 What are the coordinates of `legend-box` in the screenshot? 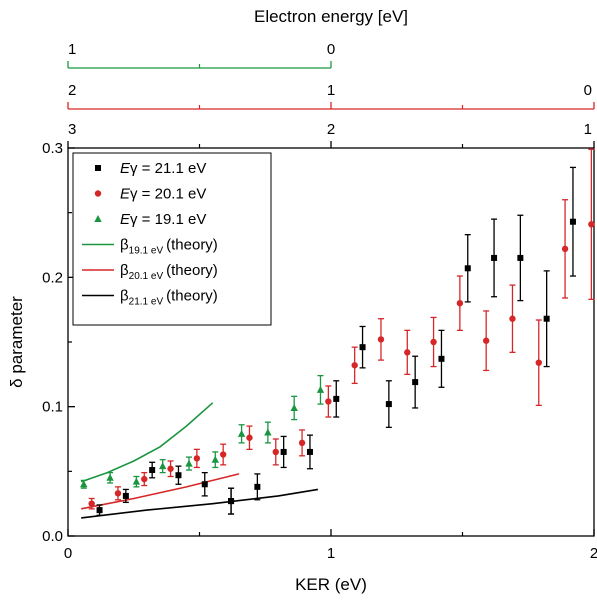 It's located at (172, 239).